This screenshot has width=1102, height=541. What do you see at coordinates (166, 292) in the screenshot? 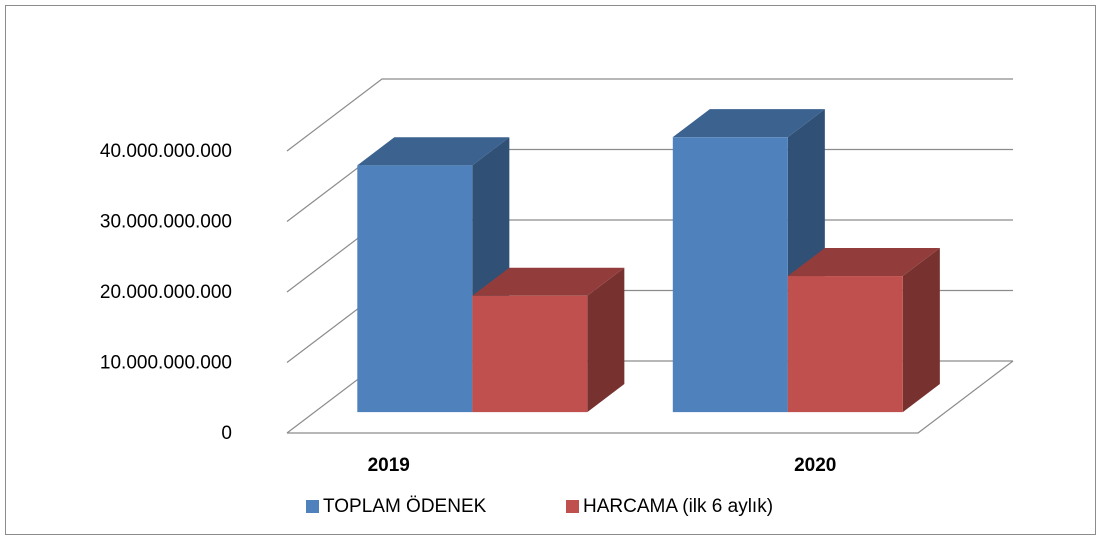
I see `y-tick-label: 20.000.000.000` at bounding box center [166, 292].